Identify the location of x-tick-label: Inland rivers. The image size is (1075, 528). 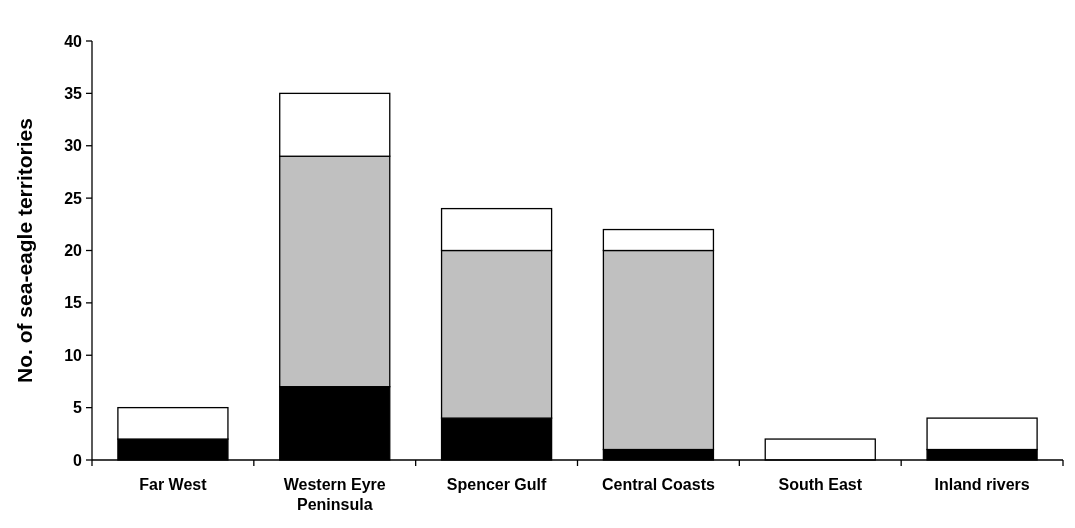
(982, 484).